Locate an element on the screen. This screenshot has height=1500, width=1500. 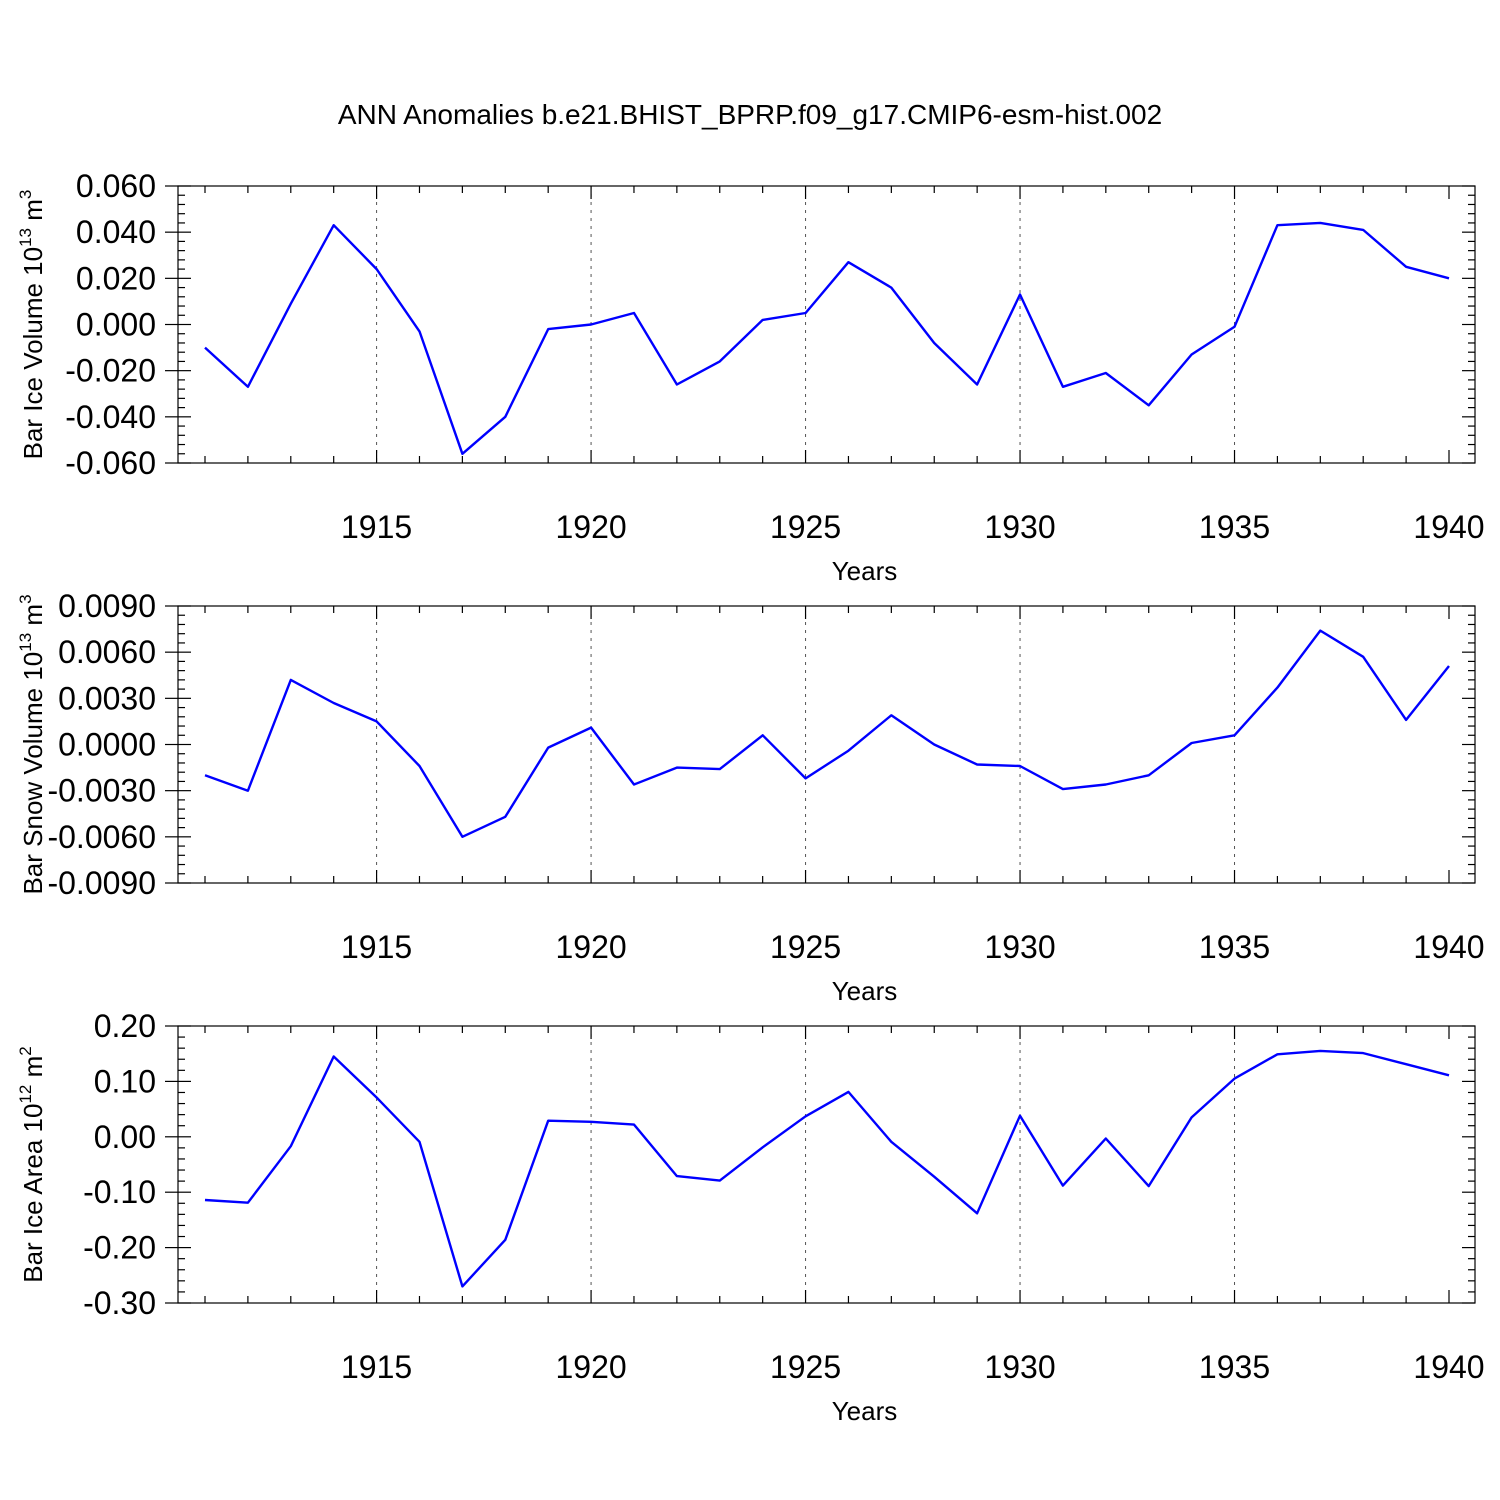
y-axis-label-text: Bar Ice Area 10 is located at coordinates (33, 1193).